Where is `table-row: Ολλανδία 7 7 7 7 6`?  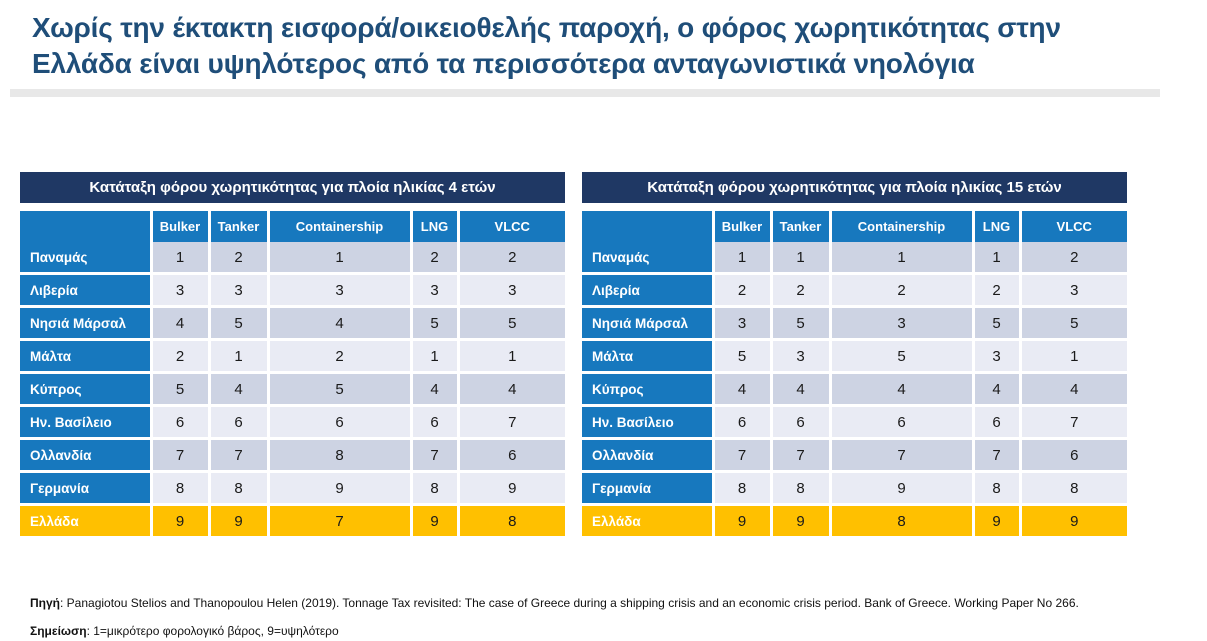
table-row: Ολλανδία 7 7 7 7 6 is located at coordinates (854, 455).